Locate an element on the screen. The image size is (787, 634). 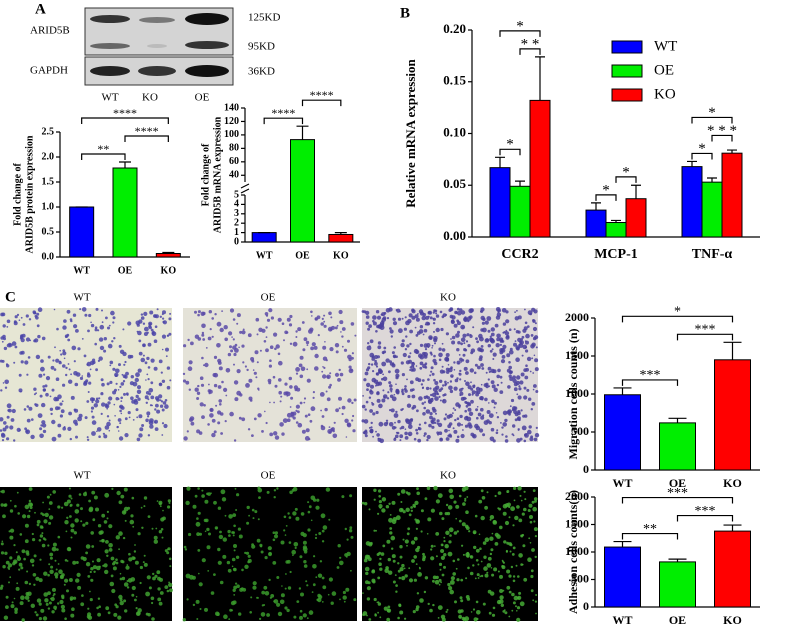
significance-label: * is located at coordinates (520, 26).